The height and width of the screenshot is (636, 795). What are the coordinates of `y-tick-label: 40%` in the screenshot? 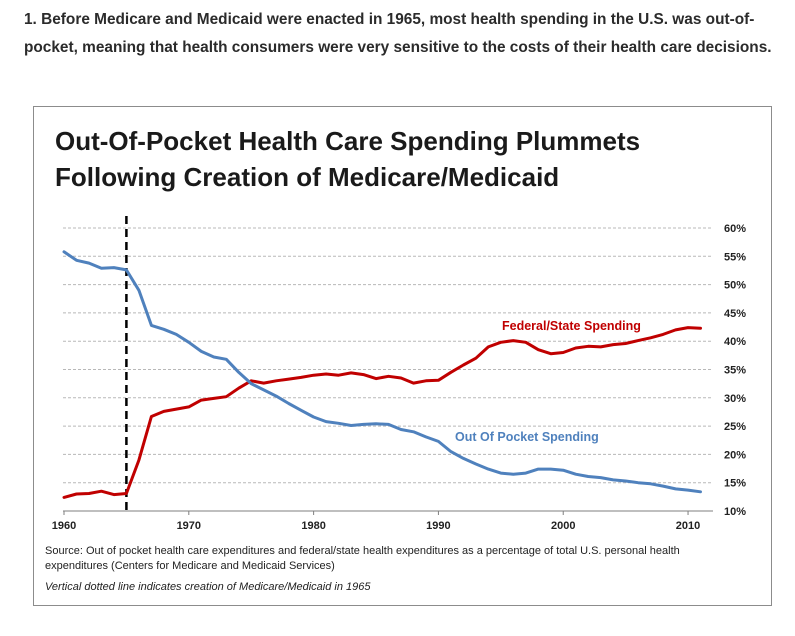 It's located at (735, 342).